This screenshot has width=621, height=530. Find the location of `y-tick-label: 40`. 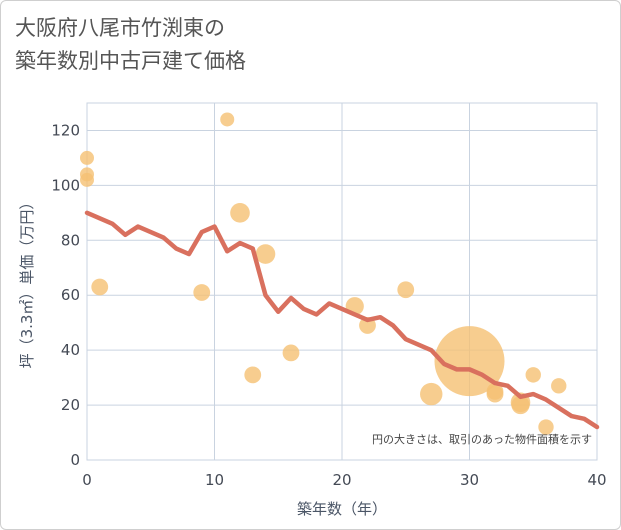

y-tick-label: 40 is located at coordinates (70, 350).